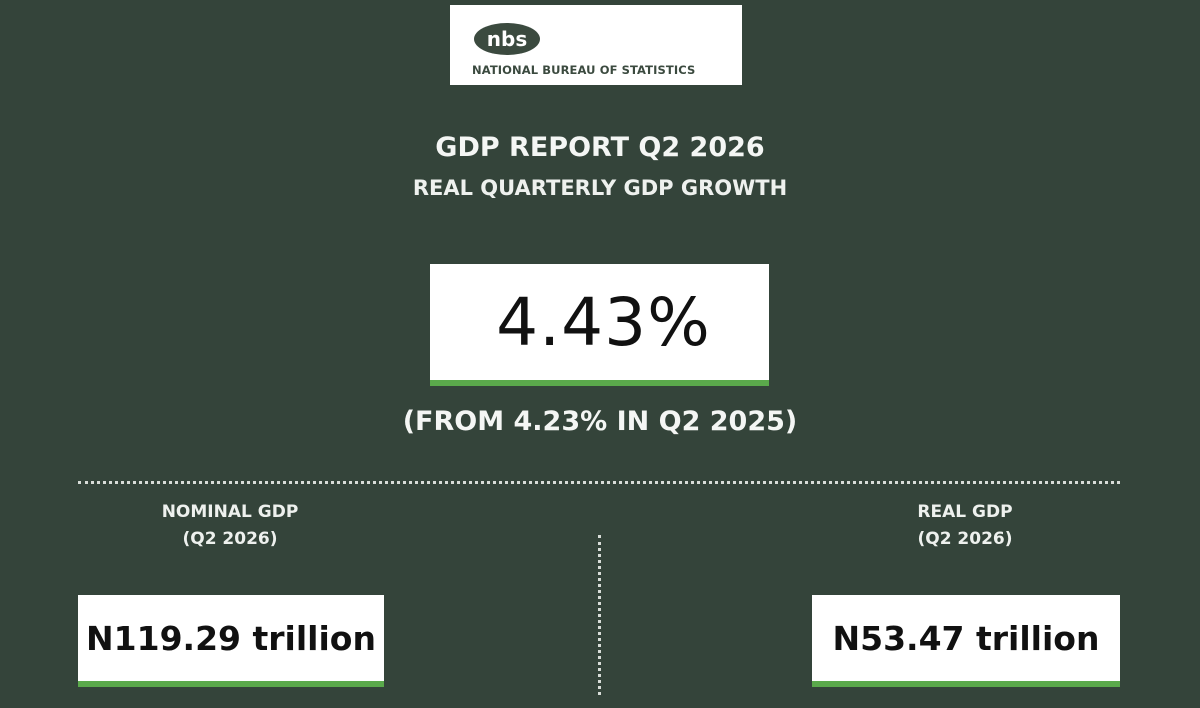  I want to click on nbs-logo-icon: nbs, so click(507, 39).